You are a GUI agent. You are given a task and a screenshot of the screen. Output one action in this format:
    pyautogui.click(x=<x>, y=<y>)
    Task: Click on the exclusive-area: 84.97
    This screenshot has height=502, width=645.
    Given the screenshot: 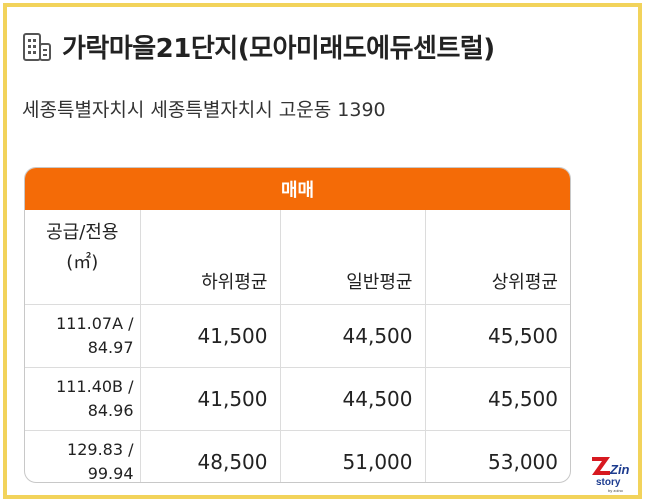 What is the action you would take?
    pyautogui.click(x=110, y=347)
    